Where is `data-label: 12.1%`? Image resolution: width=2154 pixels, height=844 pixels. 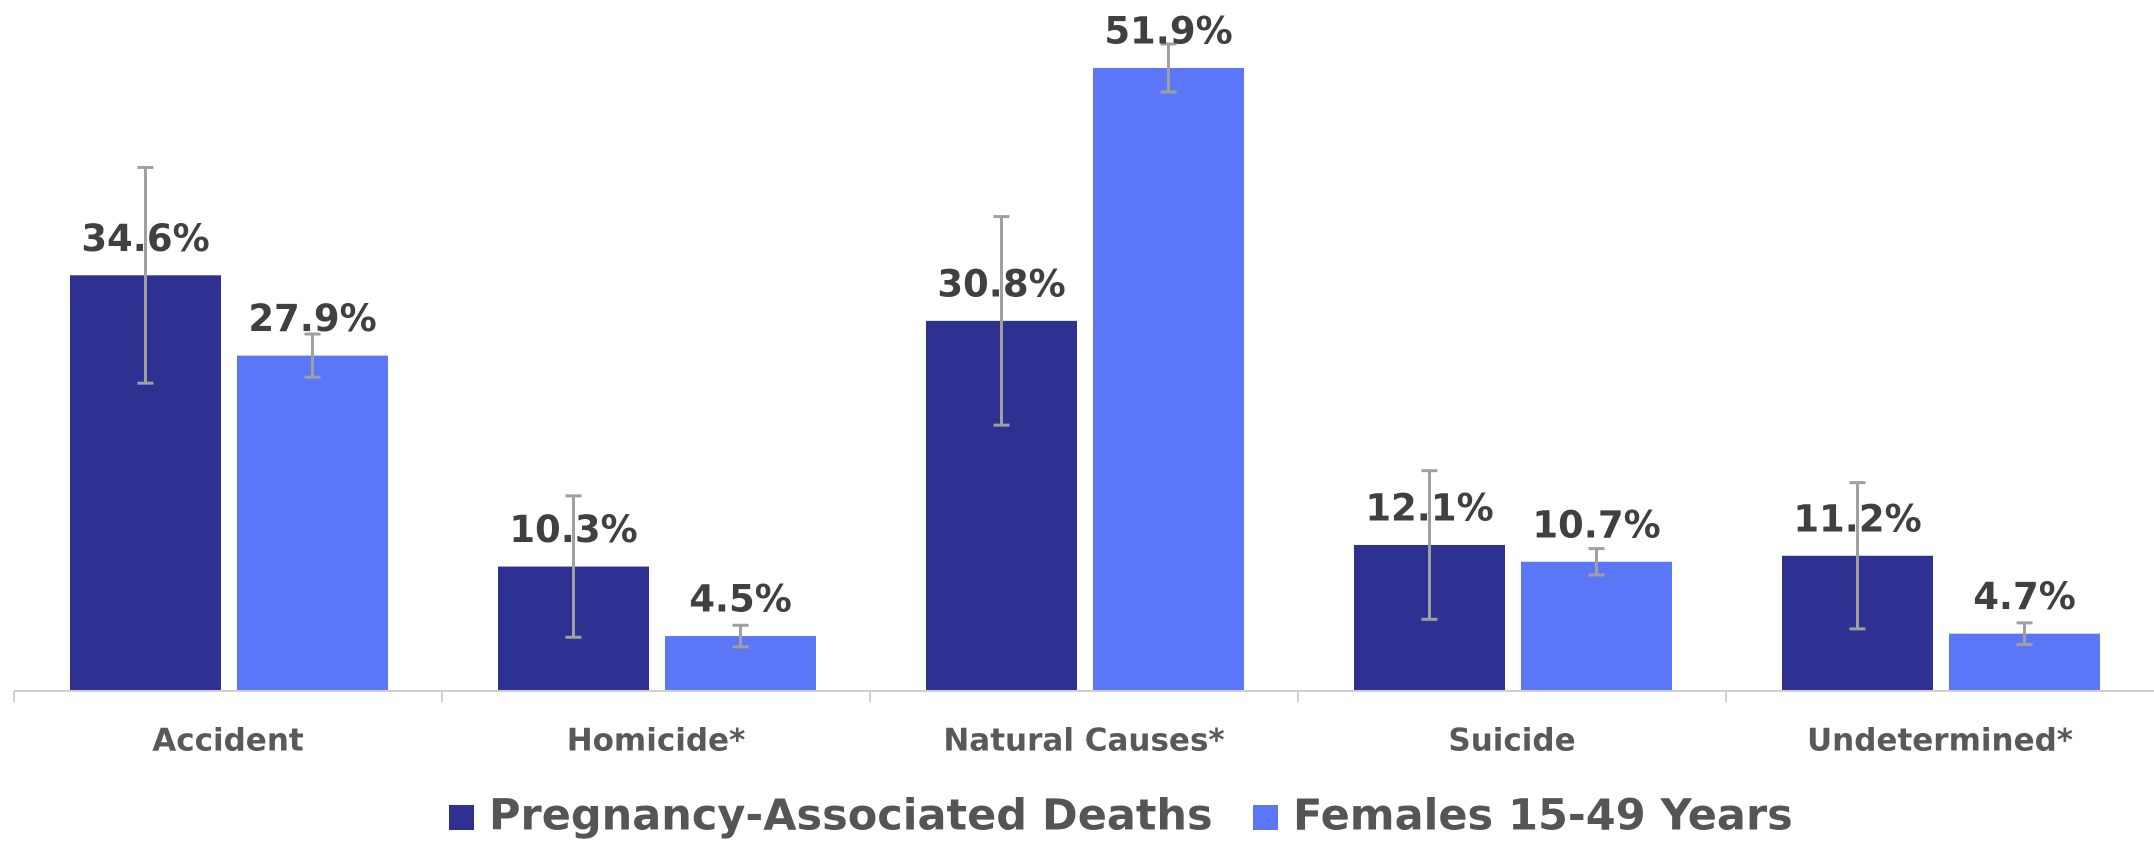
data-label: 12.1% is located at coordinates (1429, 507).